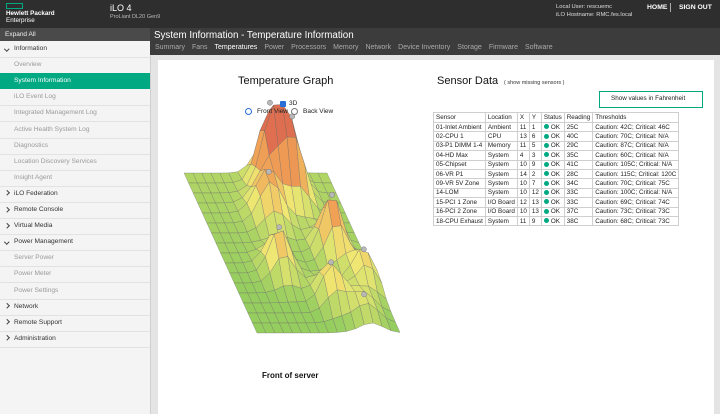  I want to click on cell-text: Caution: 68C; Critical: 73C, so click(632, 221).